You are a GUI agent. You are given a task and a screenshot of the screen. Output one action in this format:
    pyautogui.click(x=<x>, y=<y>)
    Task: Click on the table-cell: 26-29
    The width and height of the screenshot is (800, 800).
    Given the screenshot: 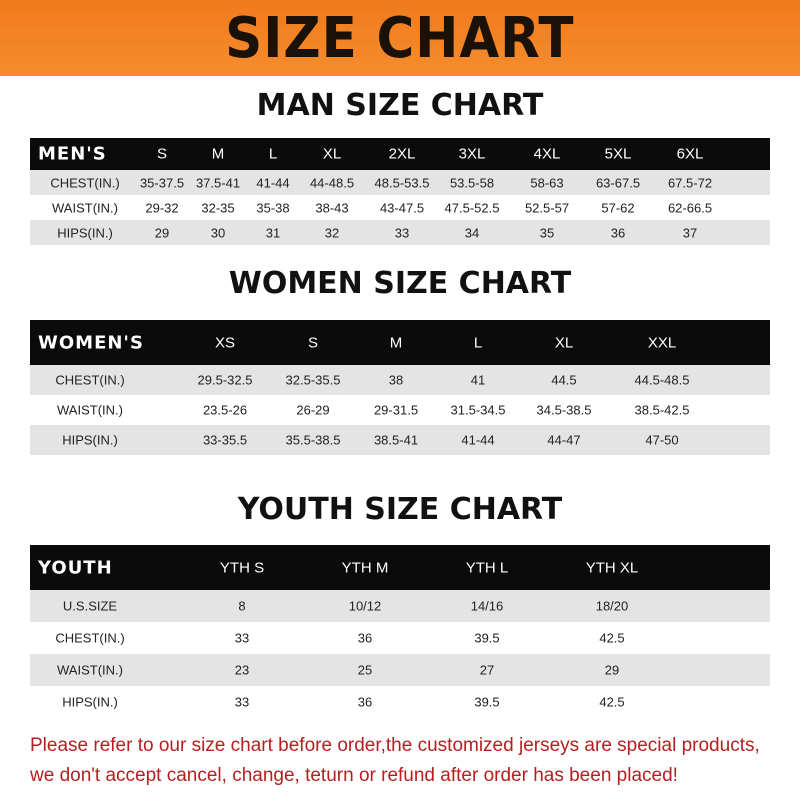 What is the action you would take?
    pyautogui.click(x=313, y=410)
    